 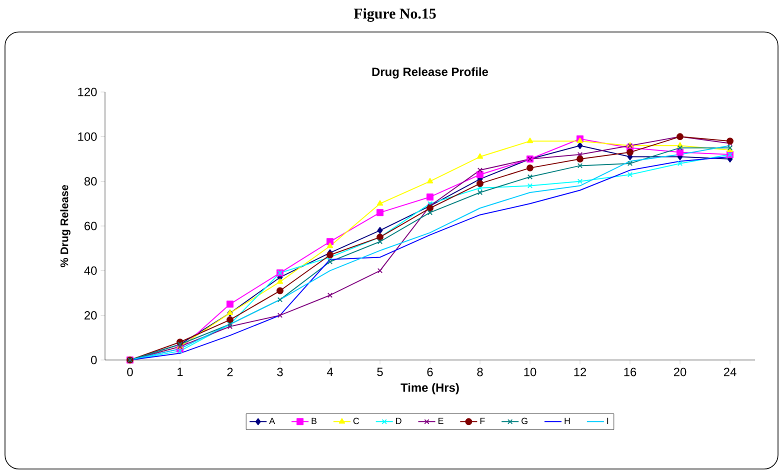 What do you see at coordinates (94, 360) in the screenshot?
I see `y-tick-label: 0` at bounding box center [94, 360].